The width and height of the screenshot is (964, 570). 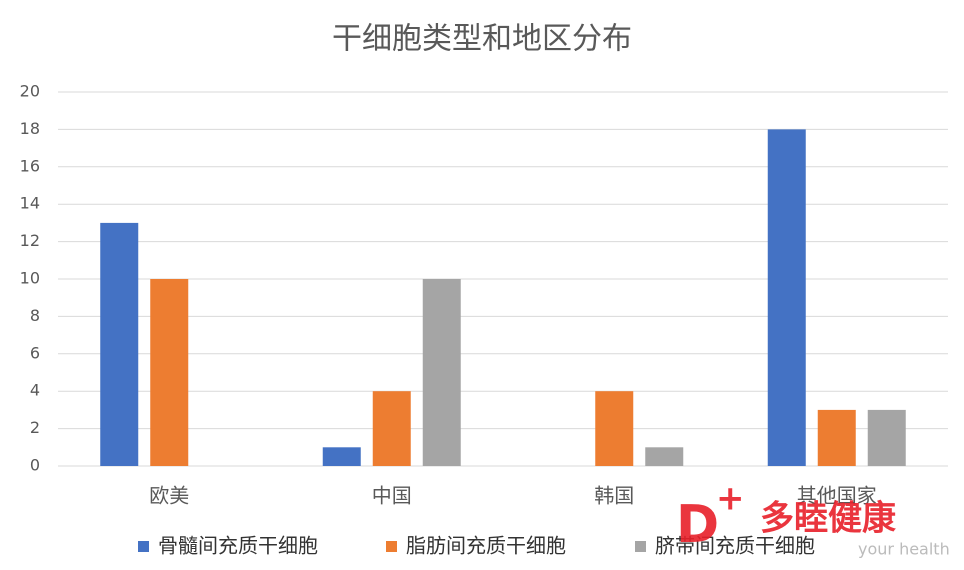 I want to click on y-tick-label: 0, so click(x=35, y=465).